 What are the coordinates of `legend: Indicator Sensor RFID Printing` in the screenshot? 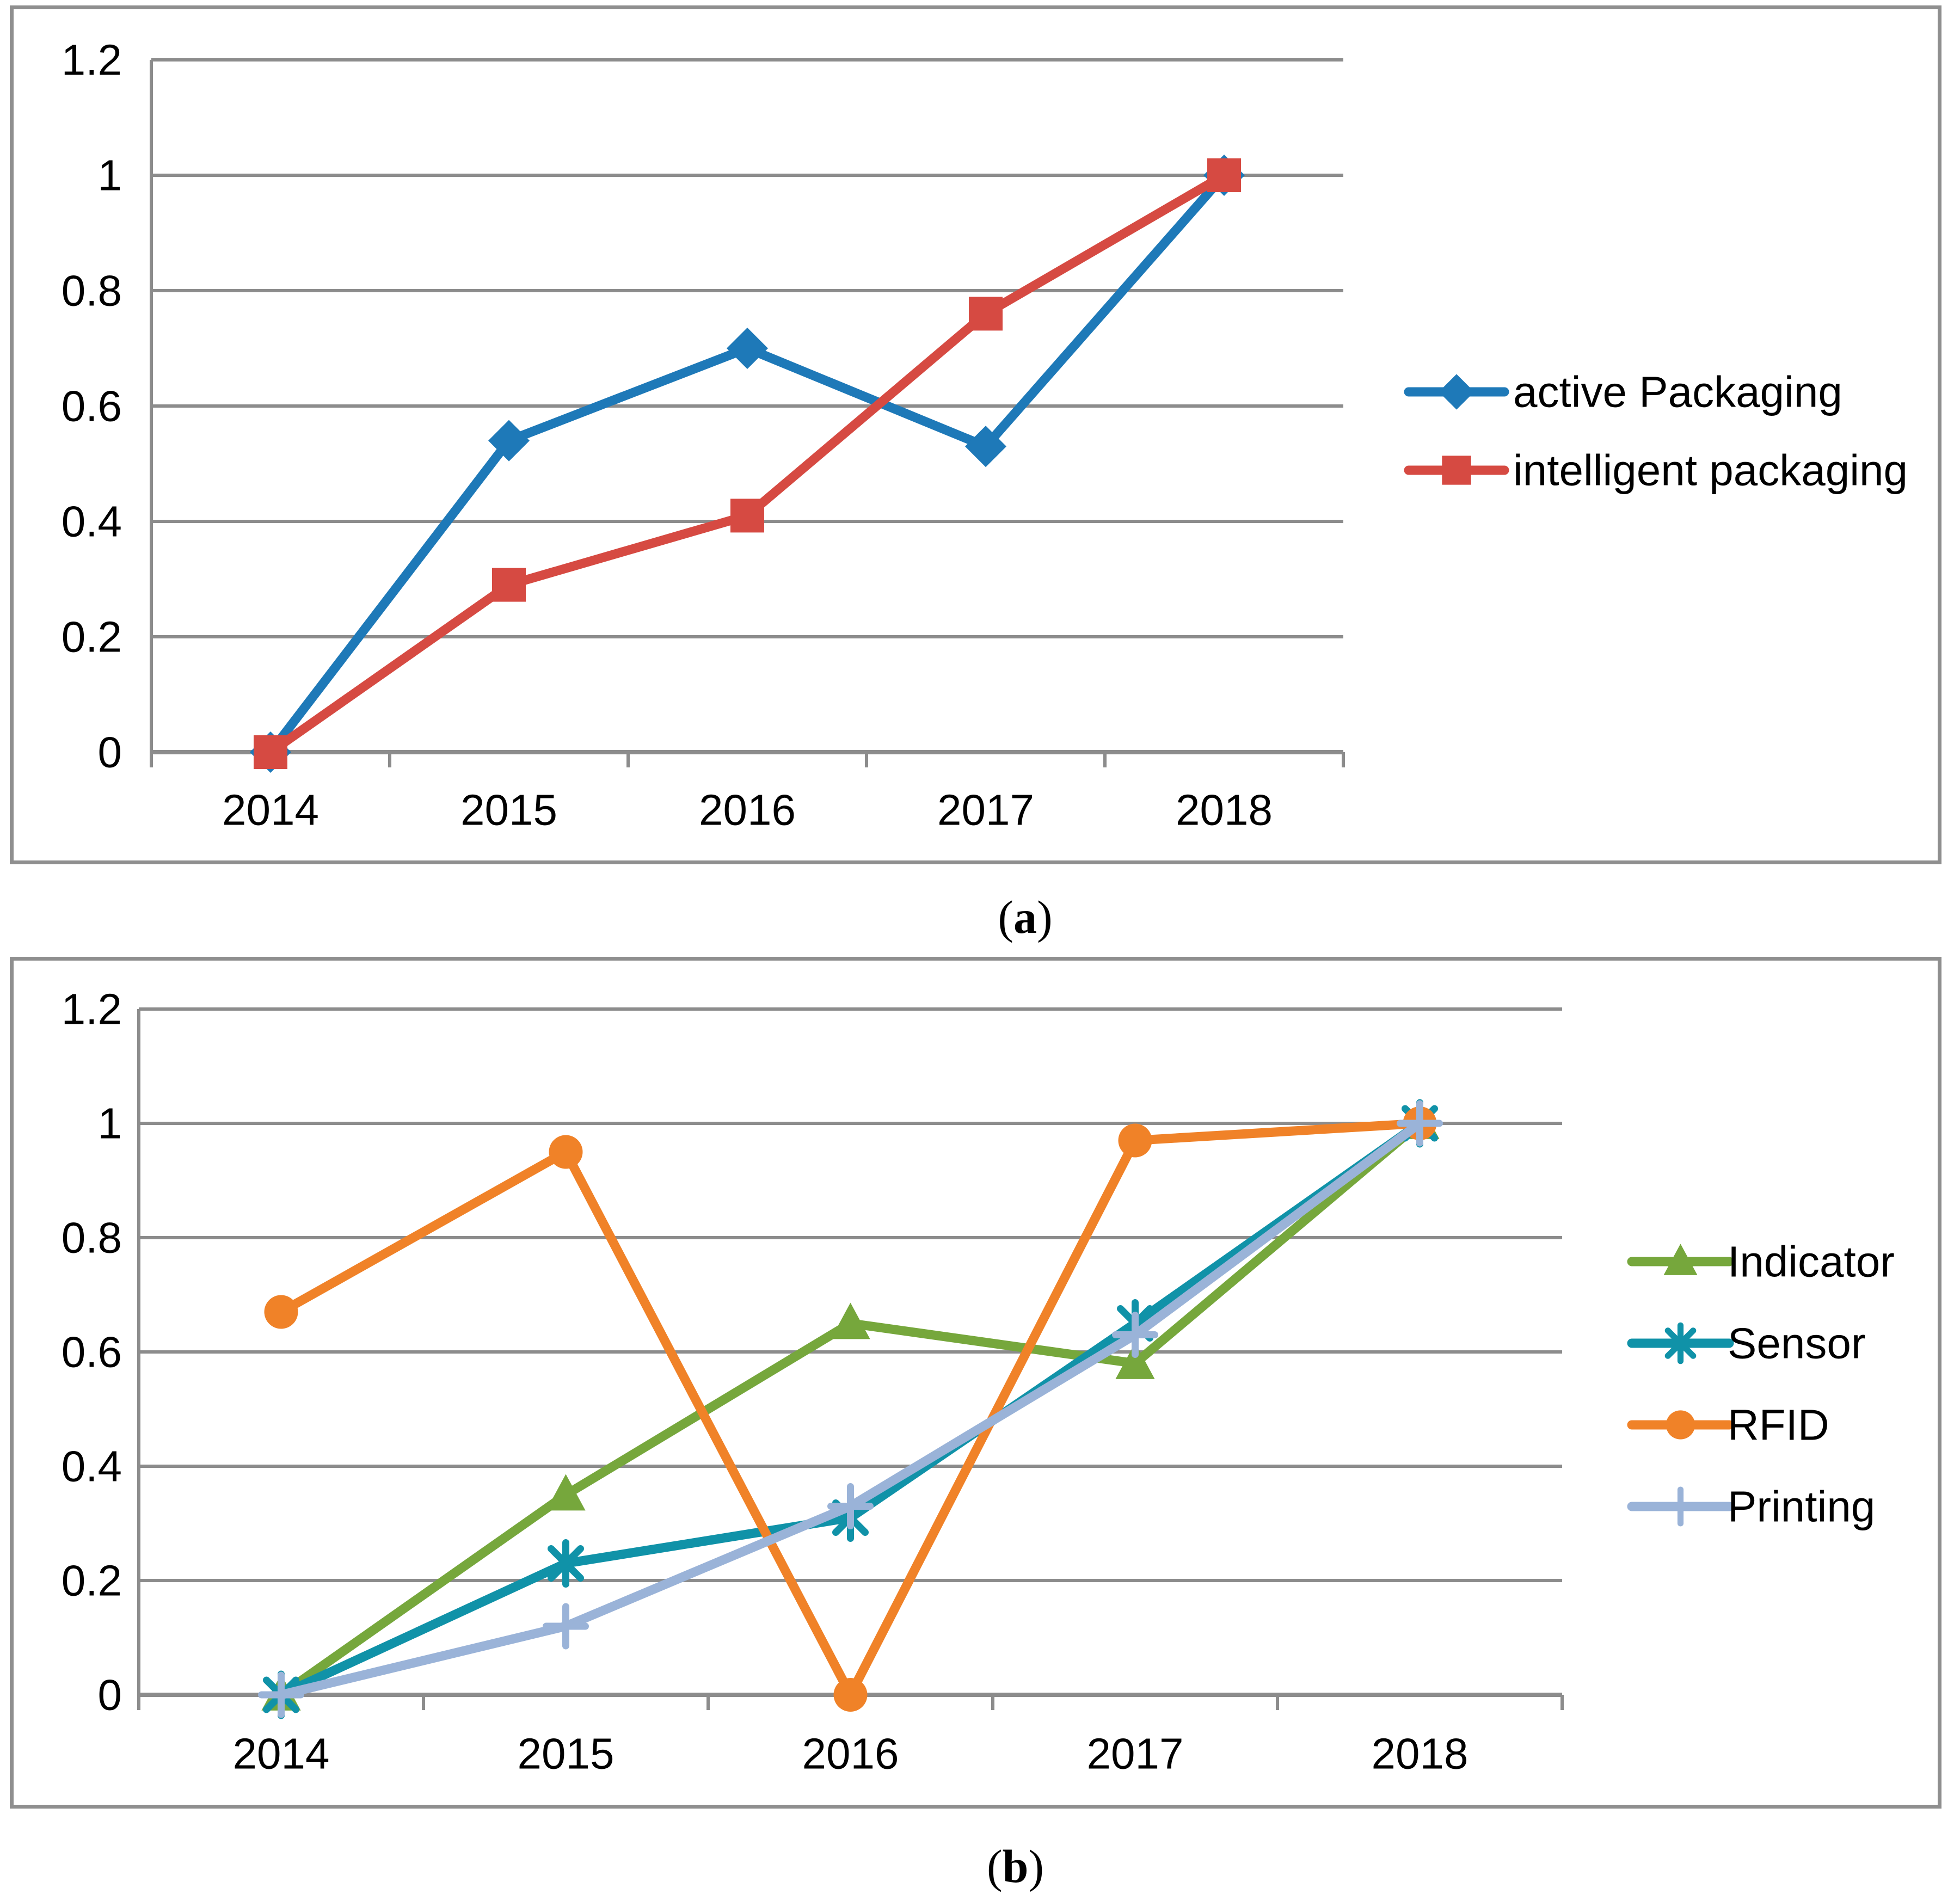 It's located at (1761, 1384).